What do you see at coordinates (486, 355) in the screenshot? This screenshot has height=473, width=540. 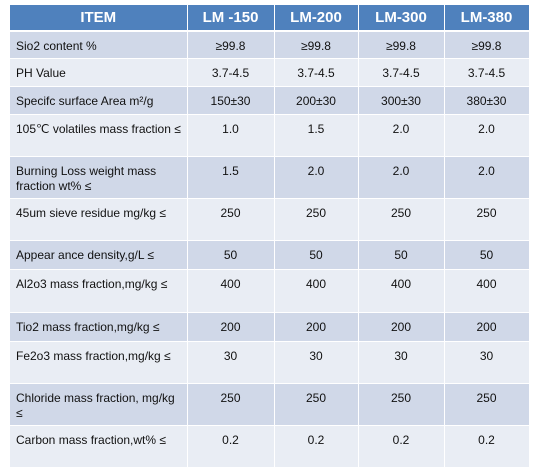 I see `value-lm-380: 30` at bounding box center [486, 355].